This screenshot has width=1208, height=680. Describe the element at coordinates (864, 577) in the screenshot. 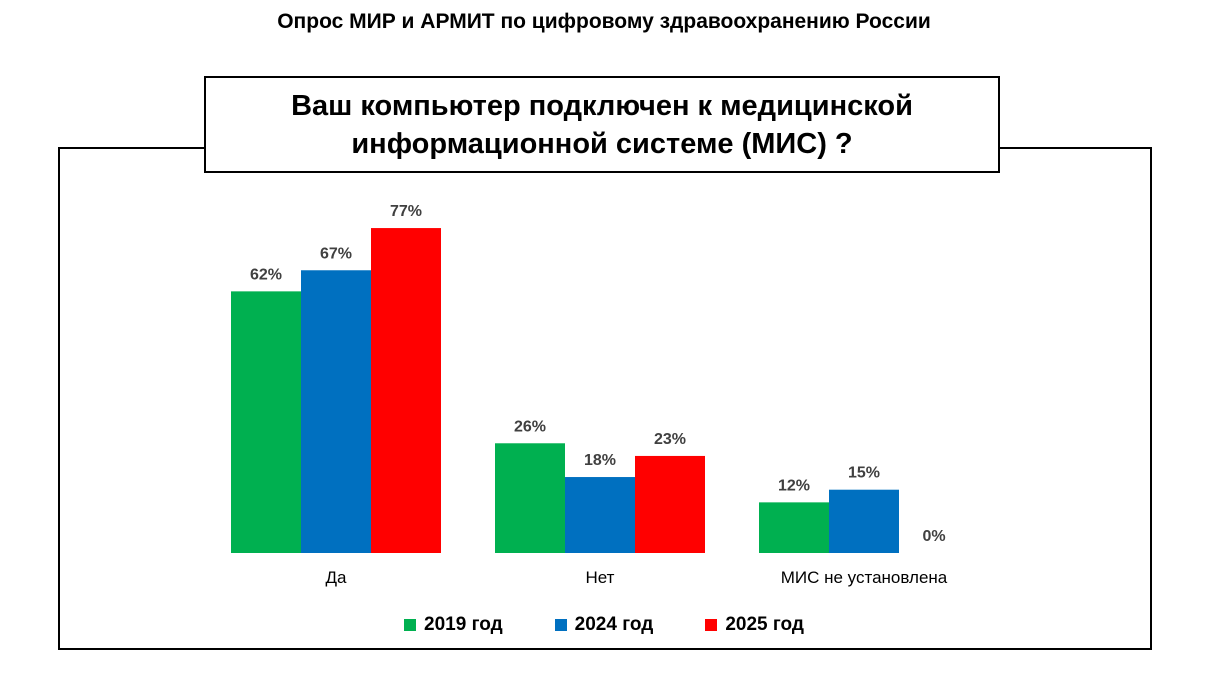

I see `category-label: МИС не установлена` at that location.